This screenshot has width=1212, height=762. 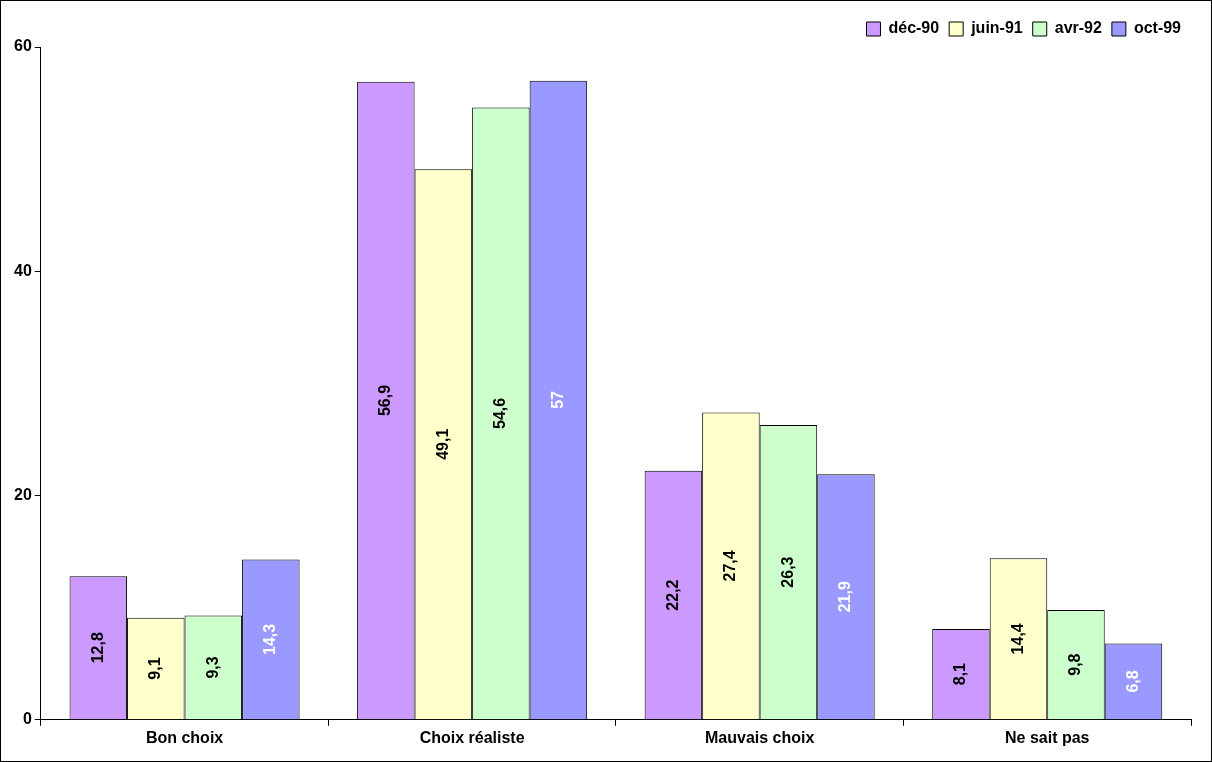 What do you see at coordinates (23, 270) in the screenshot?
I see `y-tick-label: 40` at bounding box center [23, 270].